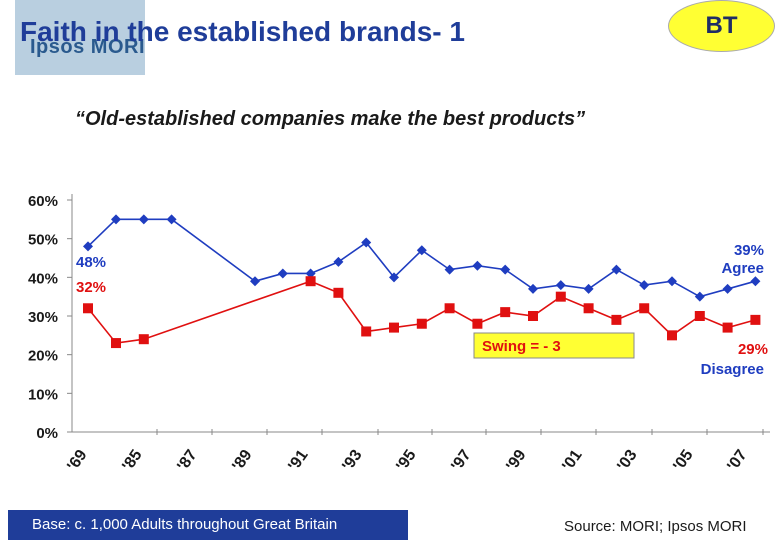 The width and height of the screenshot is (780, 540). I want to click on swing-box, so click(554, 345).